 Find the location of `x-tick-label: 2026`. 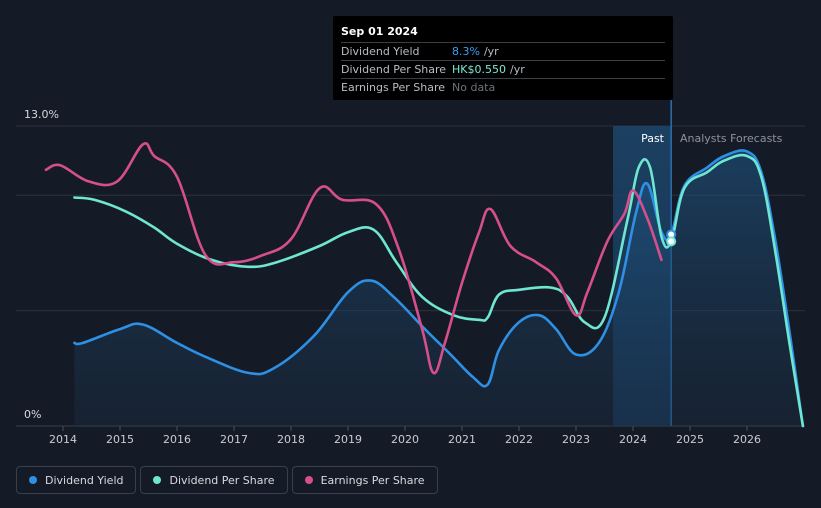

x-tick-label: 2026 is located at coordinates (747, 439).